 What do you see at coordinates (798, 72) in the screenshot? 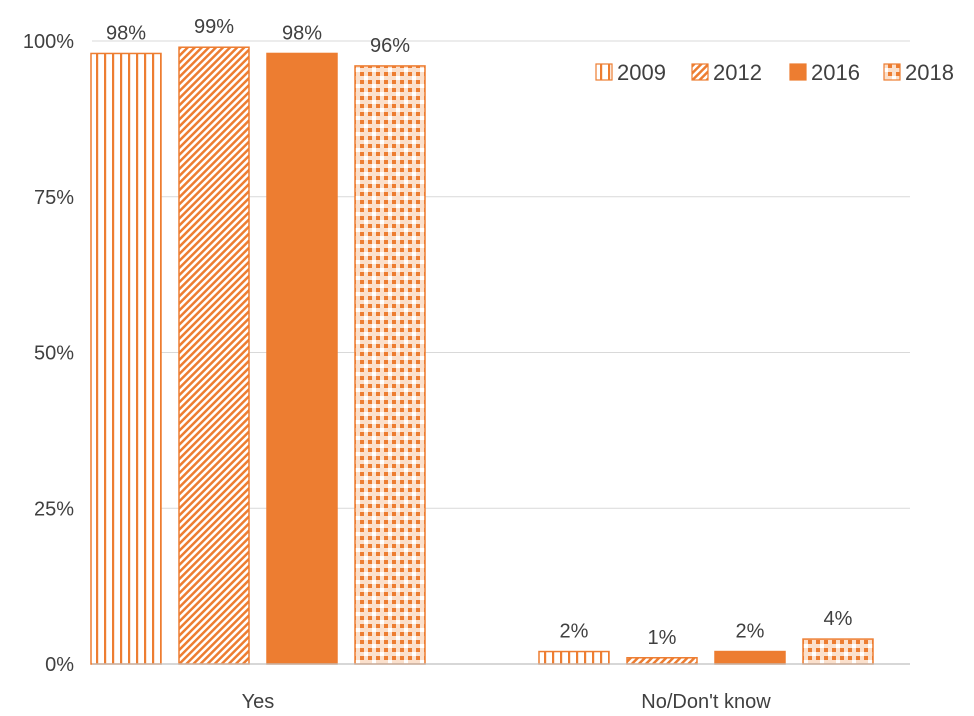
I see `legend-swatch-2016` at bounding box center [798, 72].